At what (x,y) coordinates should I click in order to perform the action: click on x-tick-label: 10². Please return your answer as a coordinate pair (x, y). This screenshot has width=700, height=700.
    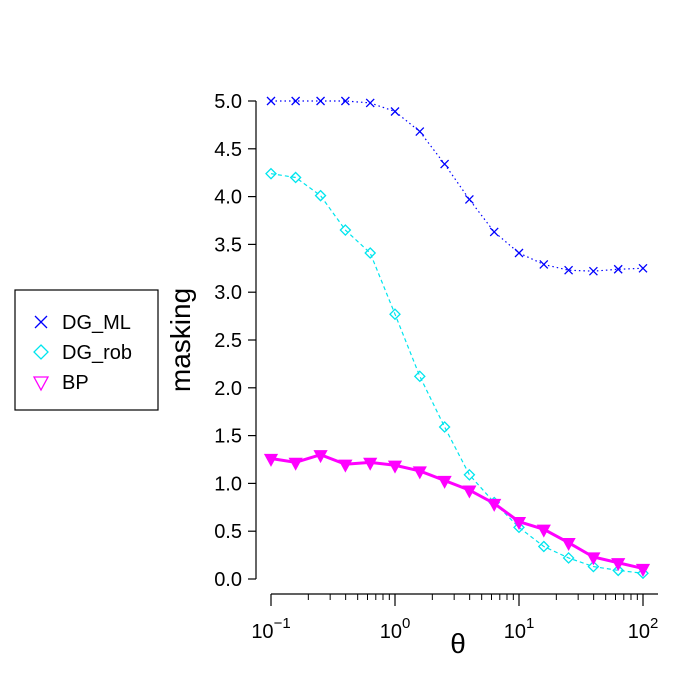
    Looking at the image, I should click on (643, 629).